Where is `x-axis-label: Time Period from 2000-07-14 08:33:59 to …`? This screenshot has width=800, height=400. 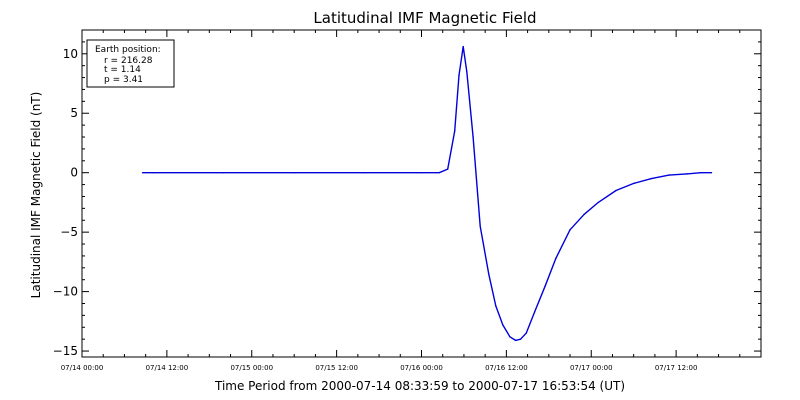 x-axis-label: Time Period from 2000-07-14 08:33:59 to … is located at coordinates (419, 386).